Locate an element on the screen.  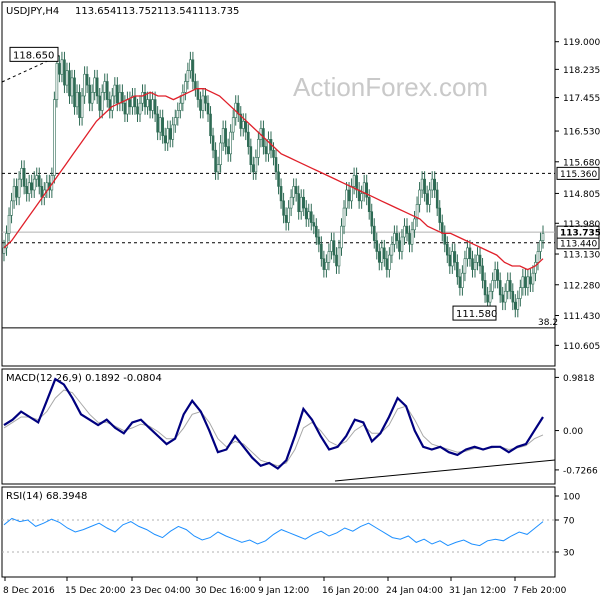
macd-tick-label: 0.00 is located at coordinates (573, 432).